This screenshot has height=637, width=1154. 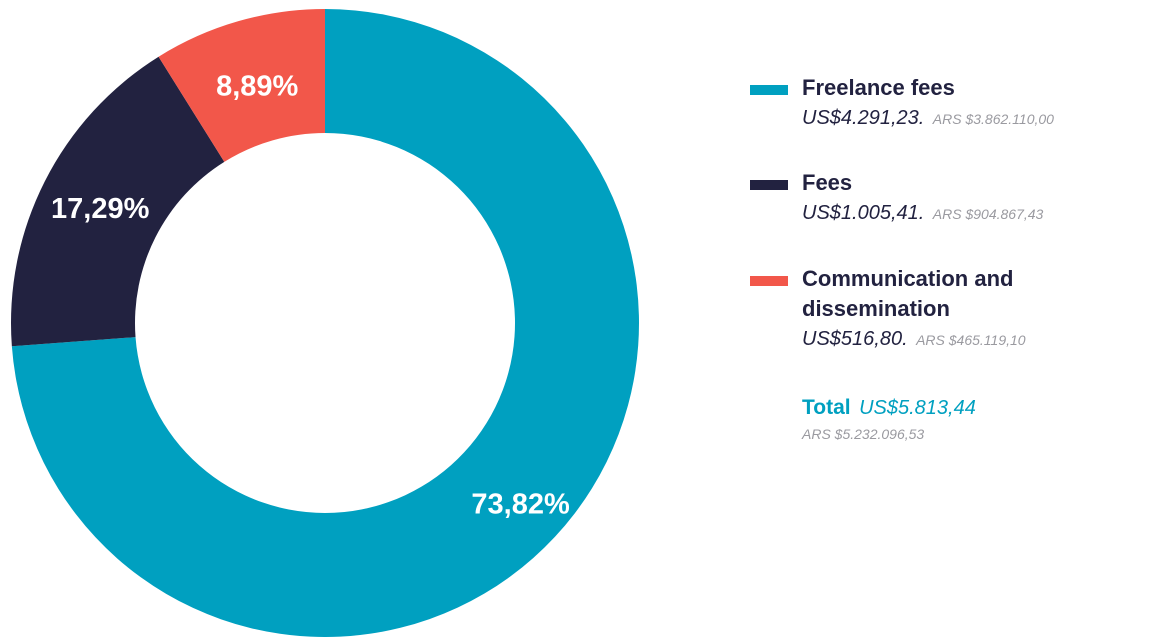 I want to click on legend-text: Fees US$1.005,41. ARS $904.867,43, so click(x=976, y=199).